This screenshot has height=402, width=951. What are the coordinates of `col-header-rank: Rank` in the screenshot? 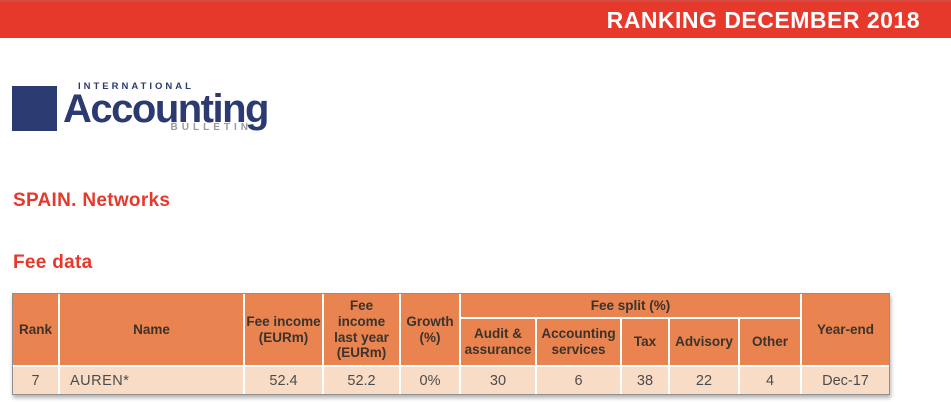 It's located at (36, 330).